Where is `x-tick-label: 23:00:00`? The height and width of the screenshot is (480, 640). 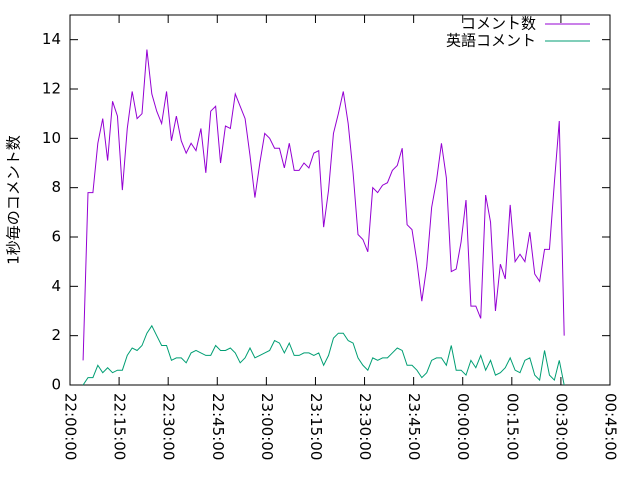 x-tick-label: 23:00:00 is located at coordinates (267, 426).